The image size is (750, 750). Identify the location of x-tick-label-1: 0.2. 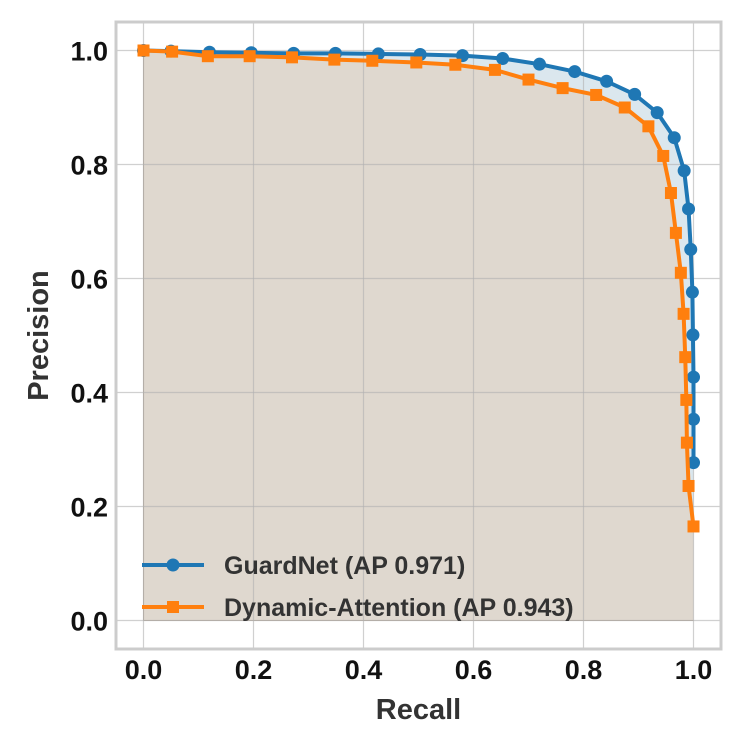
(254, 670).